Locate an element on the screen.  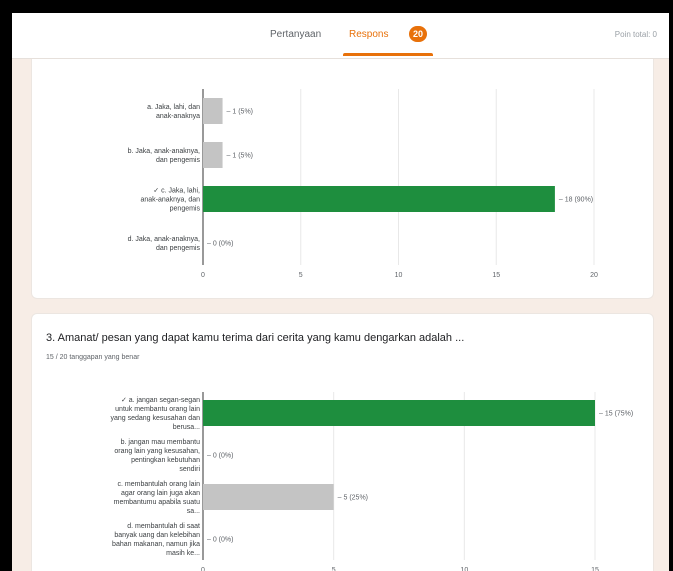
category-label: d. Jaka, anak-anaknya, dan pengemis is located at coordinates (164, 244).